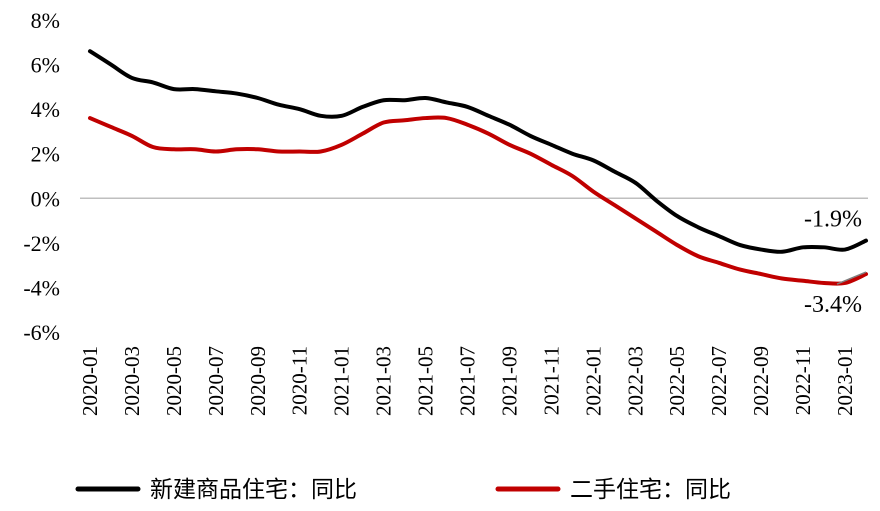 The height and width of the screenshot is (511, 880). I want to click on x-tick-label: 2021-01, so click(342, 381).